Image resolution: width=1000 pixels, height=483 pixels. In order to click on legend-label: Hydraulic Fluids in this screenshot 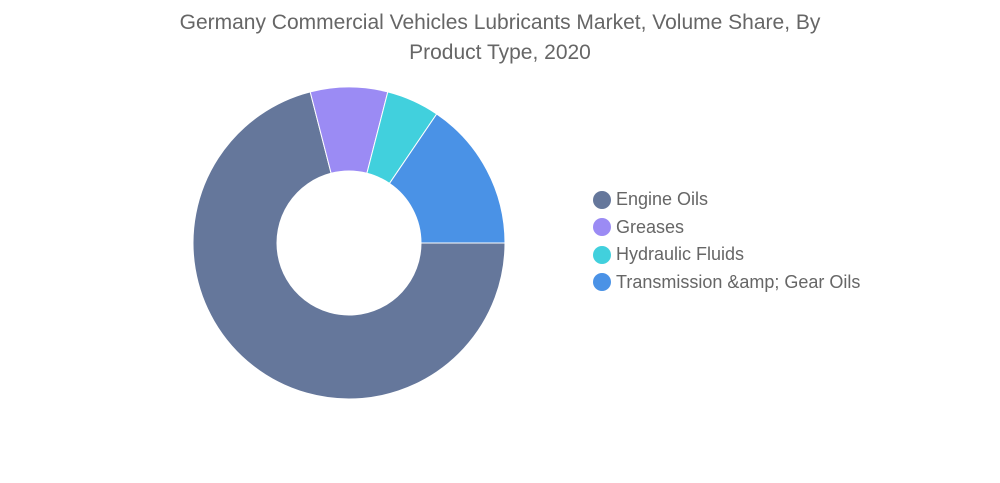, I will do `click(680, 254)`.